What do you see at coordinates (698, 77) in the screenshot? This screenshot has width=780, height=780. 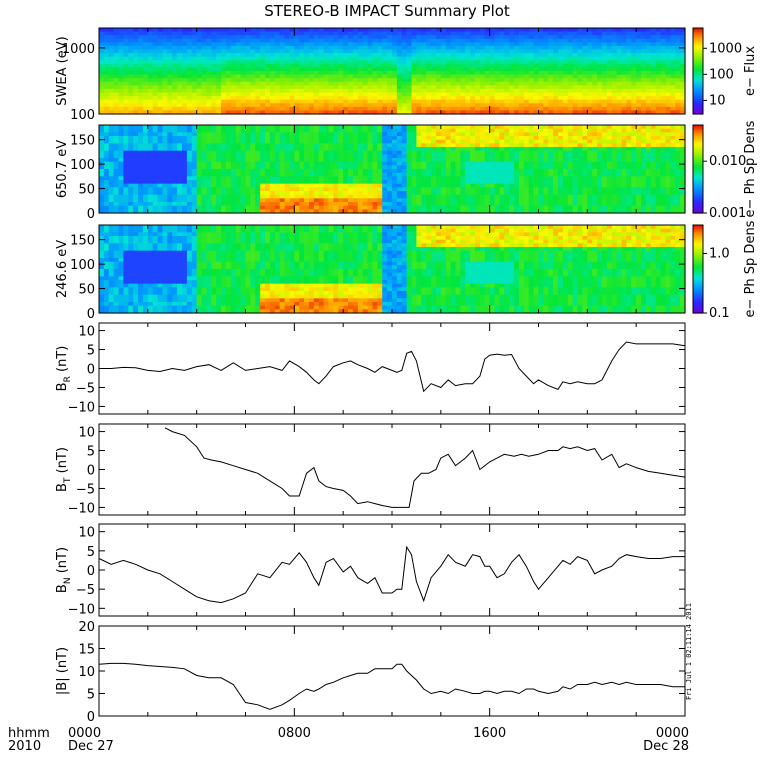 I see `colorbar-swatch` at bounding box center [698, 77].